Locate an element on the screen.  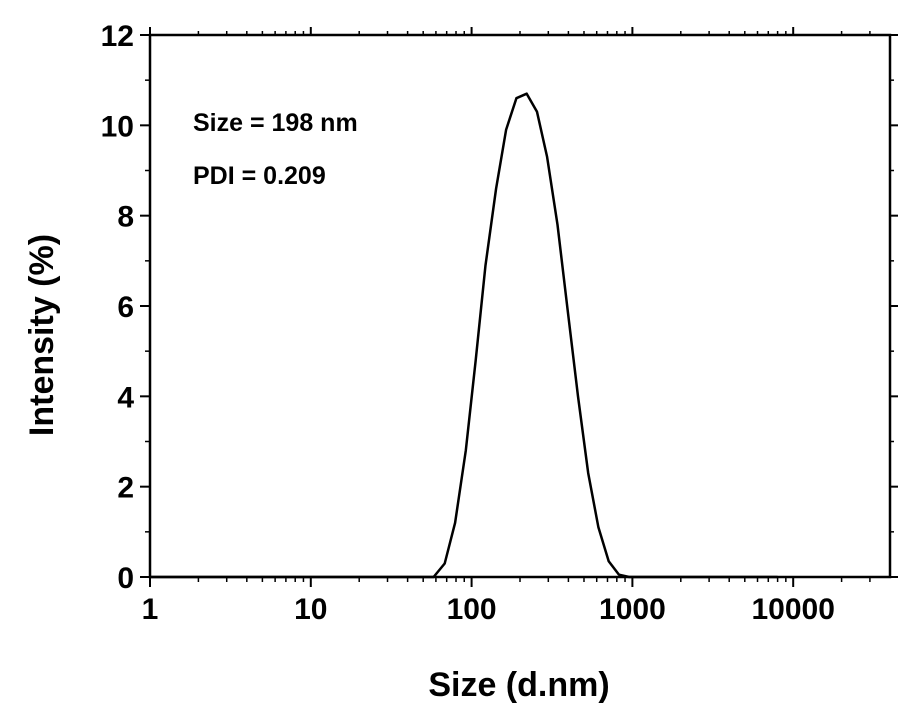
x-axis-title: Size (d.nm) is located at coordinates (518, 685).